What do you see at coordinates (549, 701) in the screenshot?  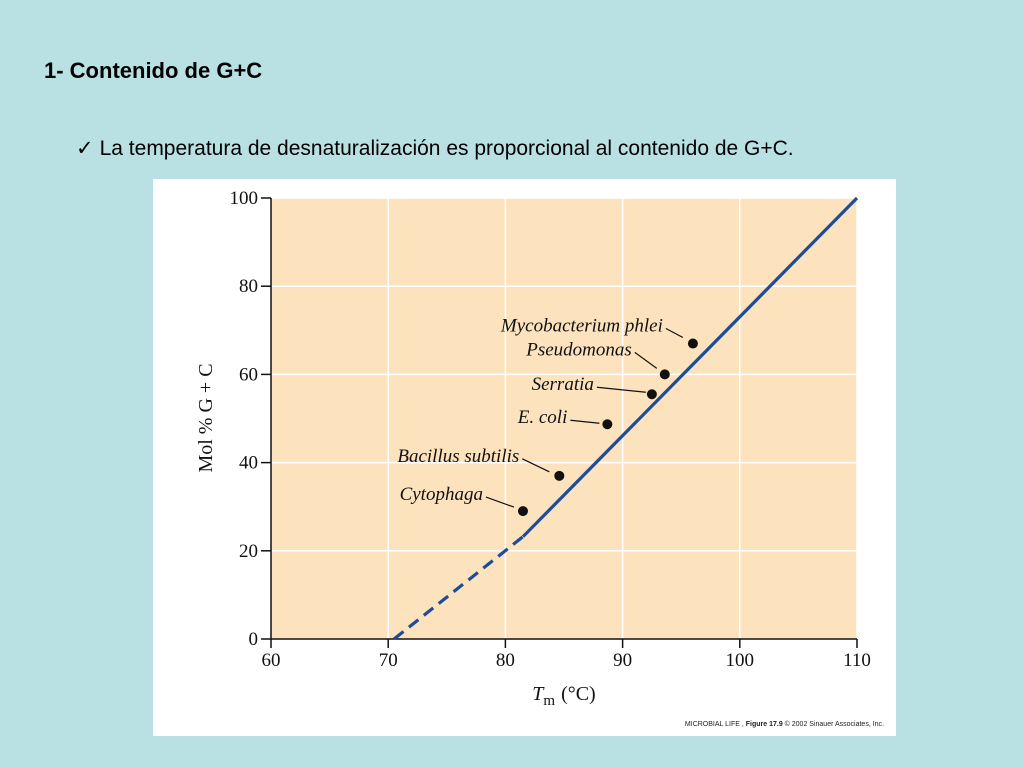 I see `x-axis-title-sub: m` at bounding box center [549, 701].